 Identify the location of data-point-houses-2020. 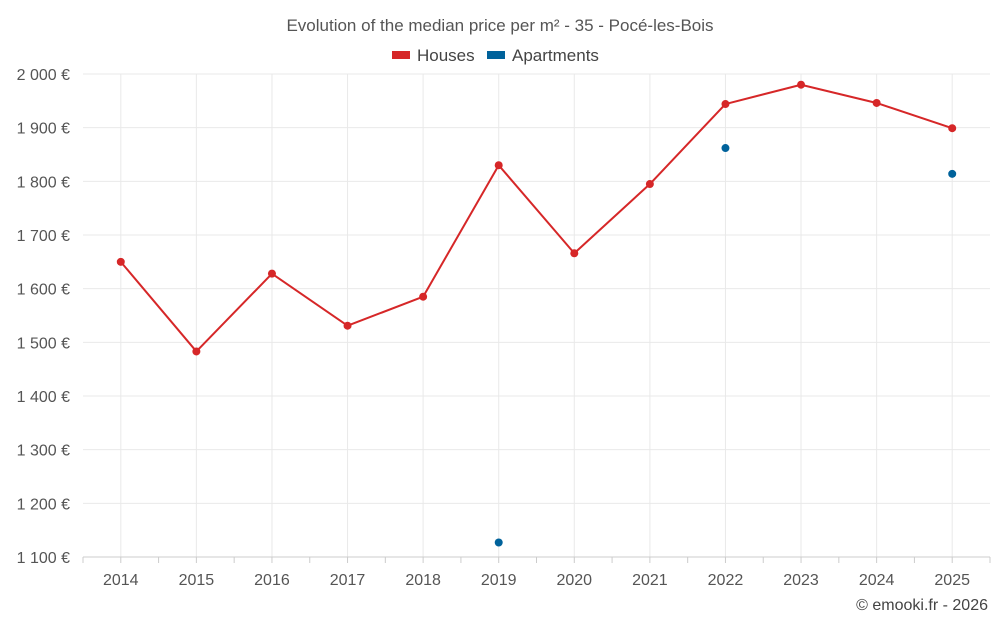
(574, 253).